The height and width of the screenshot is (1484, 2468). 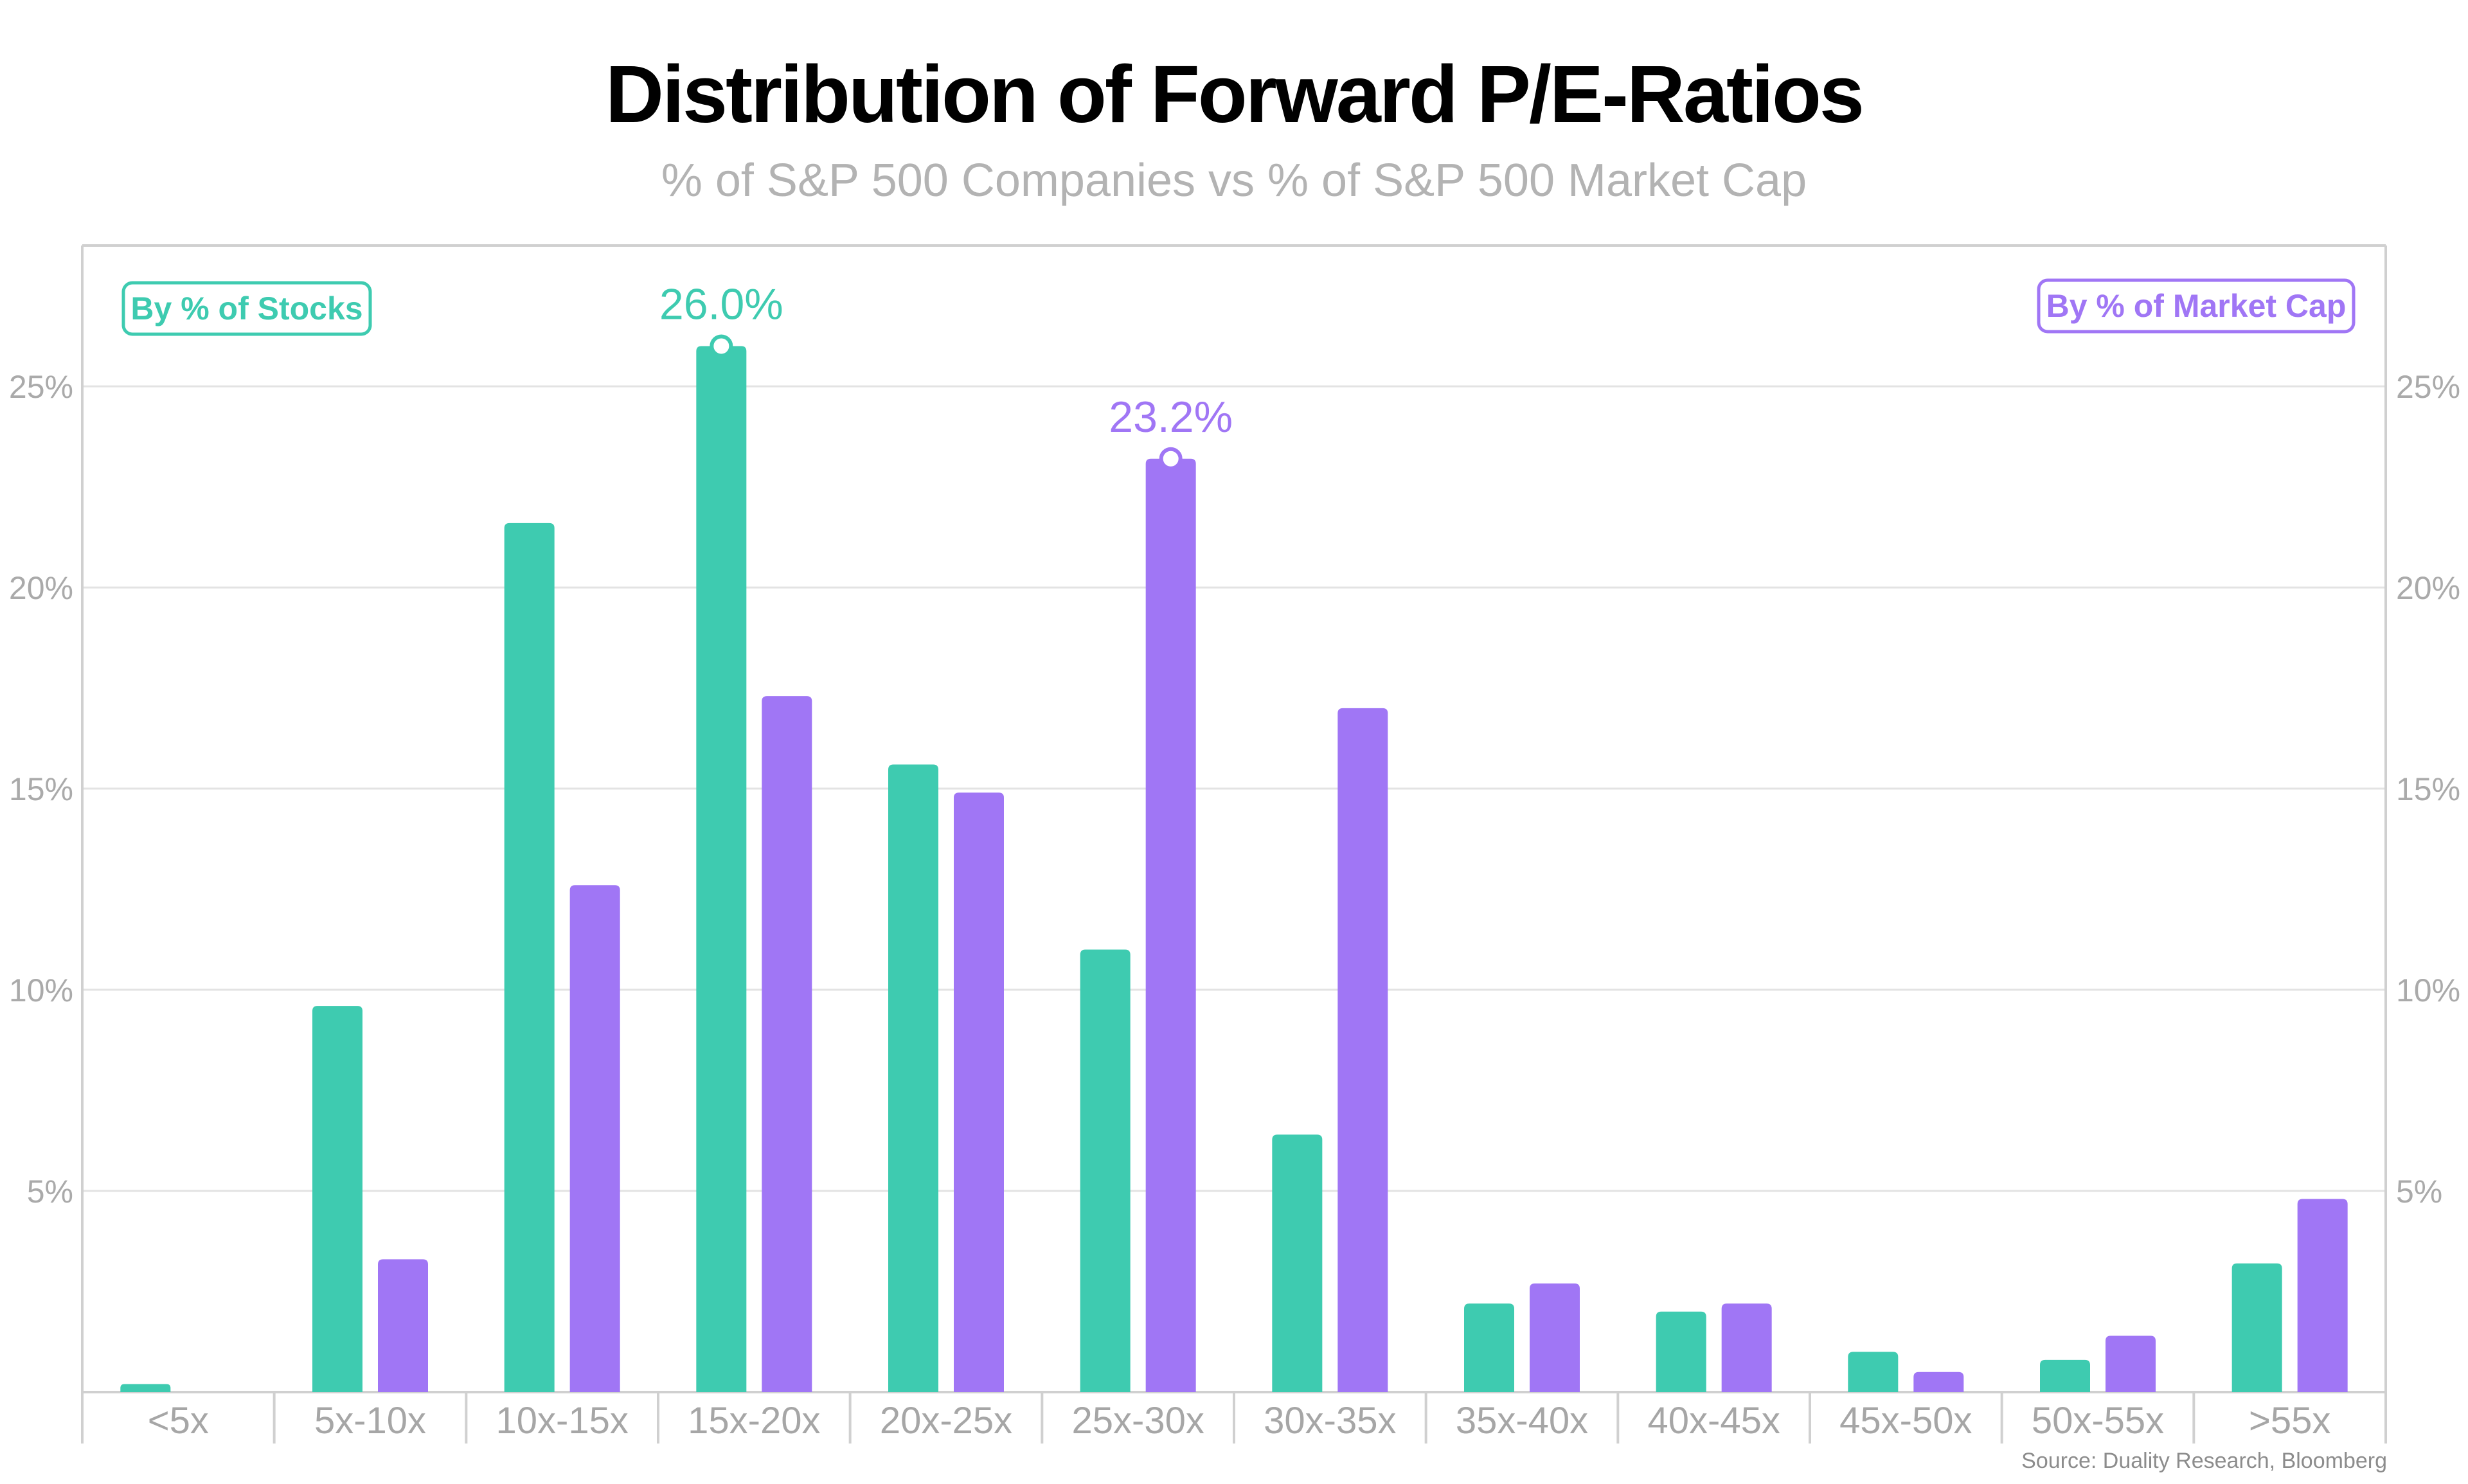 What do you see at coordinates (721, 304) in the screenshot?
I see `peak-value-label: 26.0%` at bounding box center [721, 304].